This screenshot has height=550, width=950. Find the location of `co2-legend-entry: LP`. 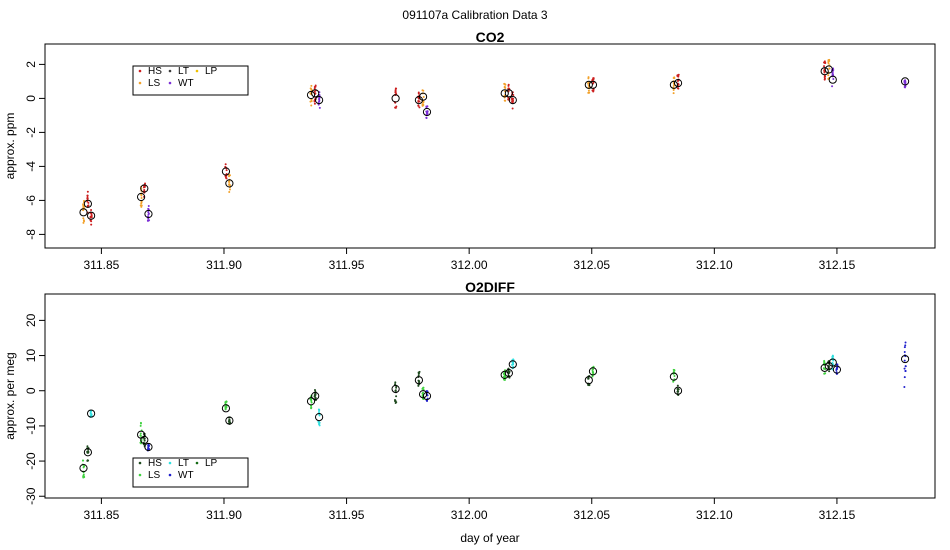

co2-legend-entry: LP is located at coordinates (211, 71).